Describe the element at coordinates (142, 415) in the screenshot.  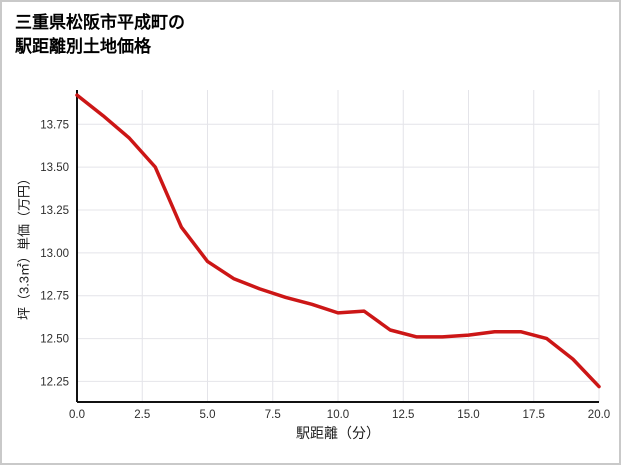
I see `x-tick-label: 2.5` at that location.